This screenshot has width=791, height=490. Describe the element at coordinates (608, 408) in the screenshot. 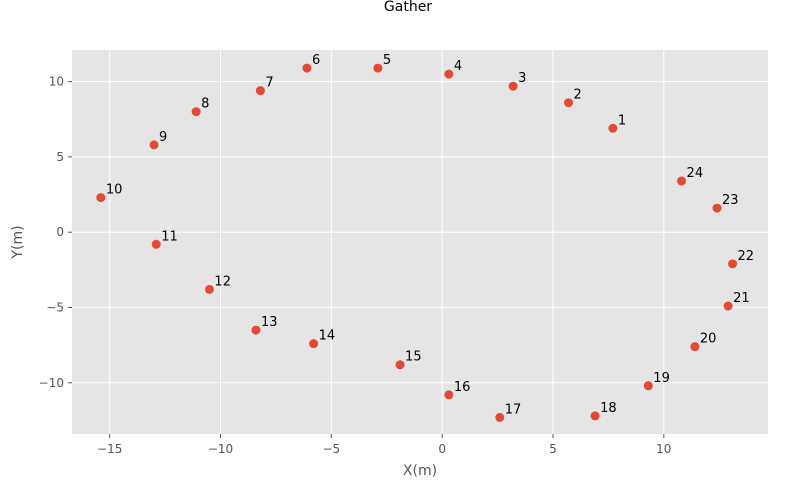

I see `data-point-label: 18` at that location.